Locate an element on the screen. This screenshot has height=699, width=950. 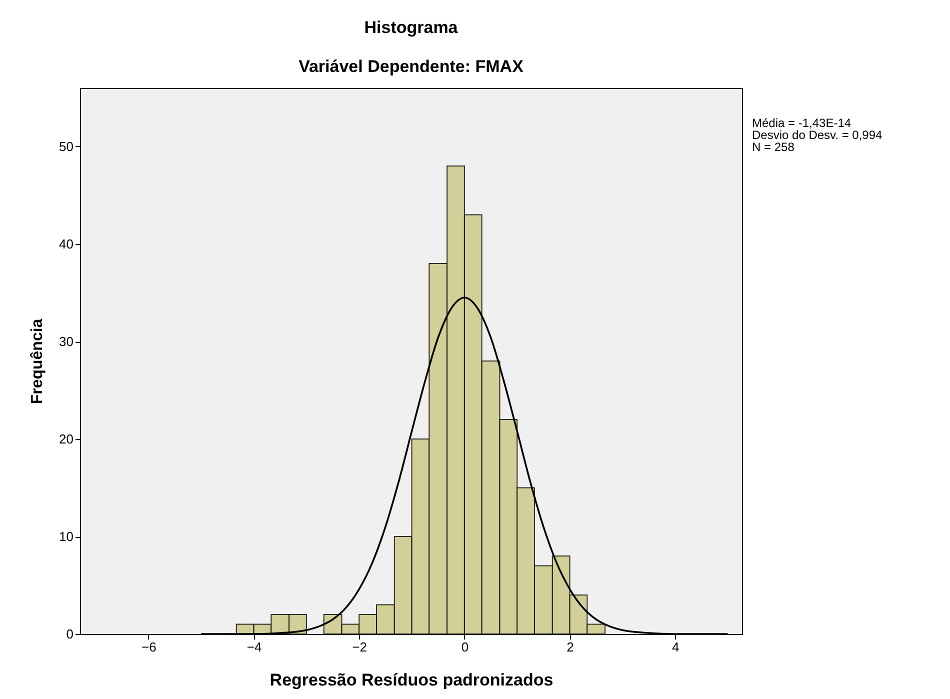
x-tick-label: −2 is located at coordinates (360, 647).